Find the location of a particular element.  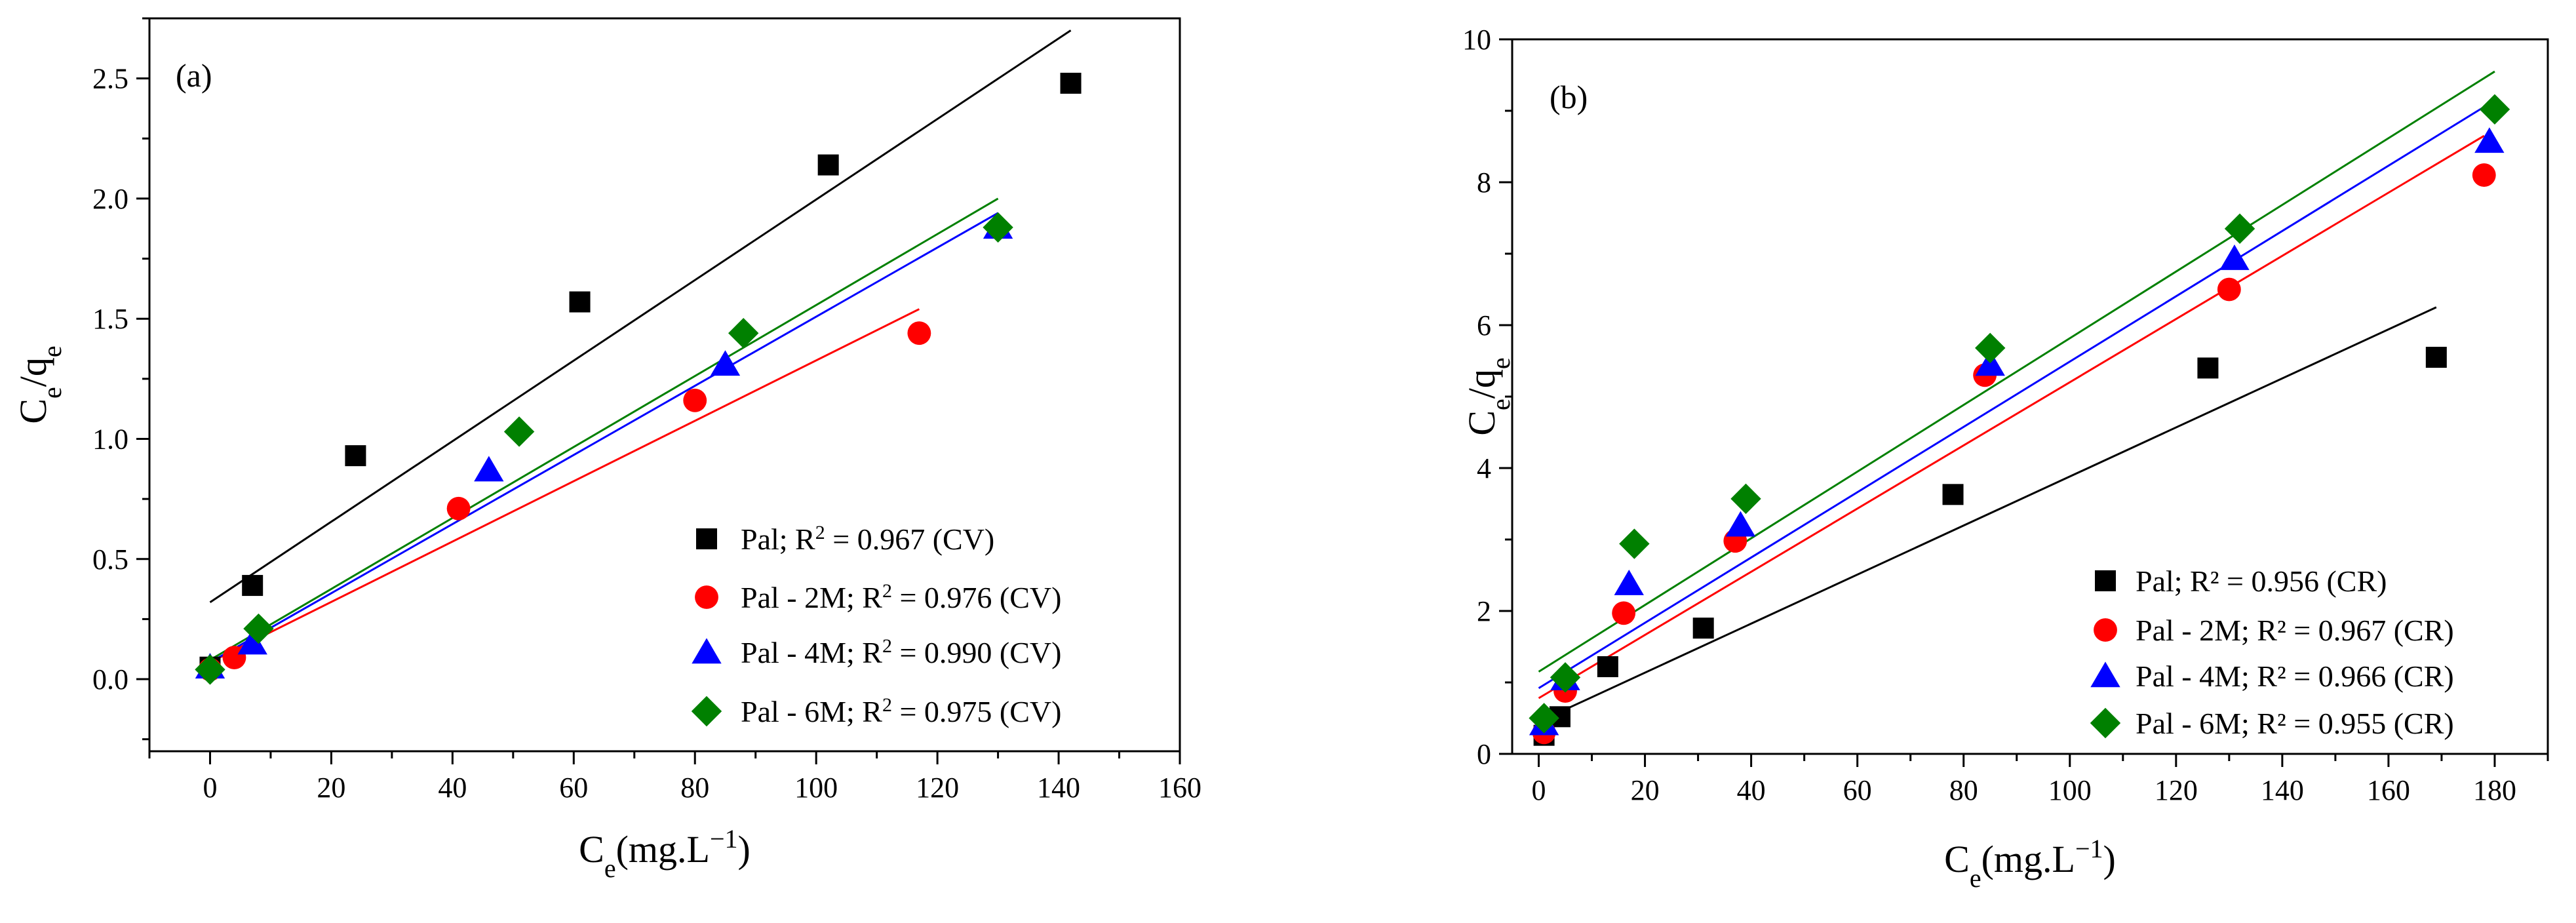

y-tick-label: 0.5 is located at coordinates (110, 559).